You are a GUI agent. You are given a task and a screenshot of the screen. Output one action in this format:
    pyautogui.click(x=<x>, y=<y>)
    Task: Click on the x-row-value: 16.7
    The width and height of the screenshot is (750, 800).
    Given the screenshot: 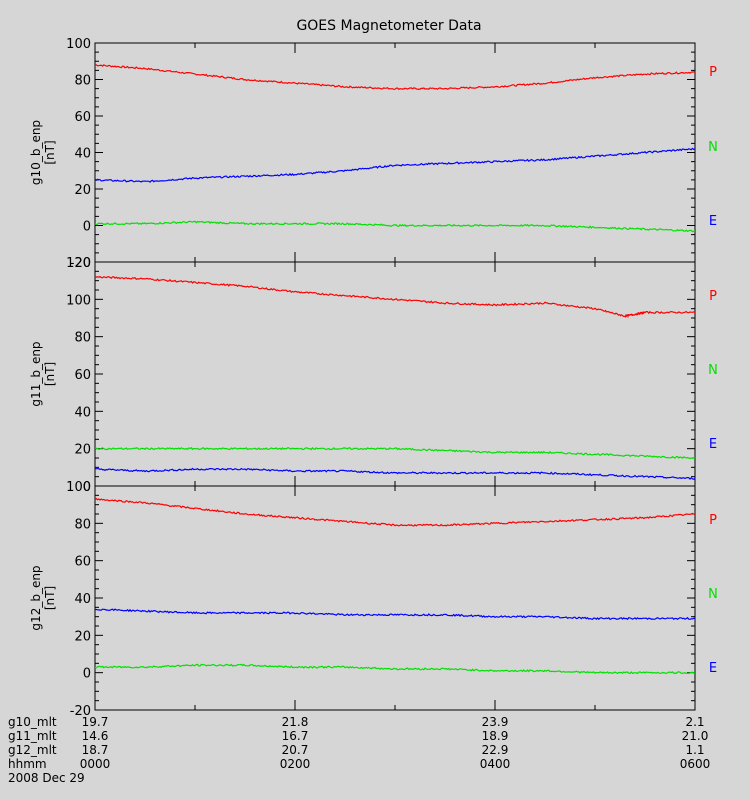 What is the action you would take?
    pyautogui.click(x=295, y=736)
    